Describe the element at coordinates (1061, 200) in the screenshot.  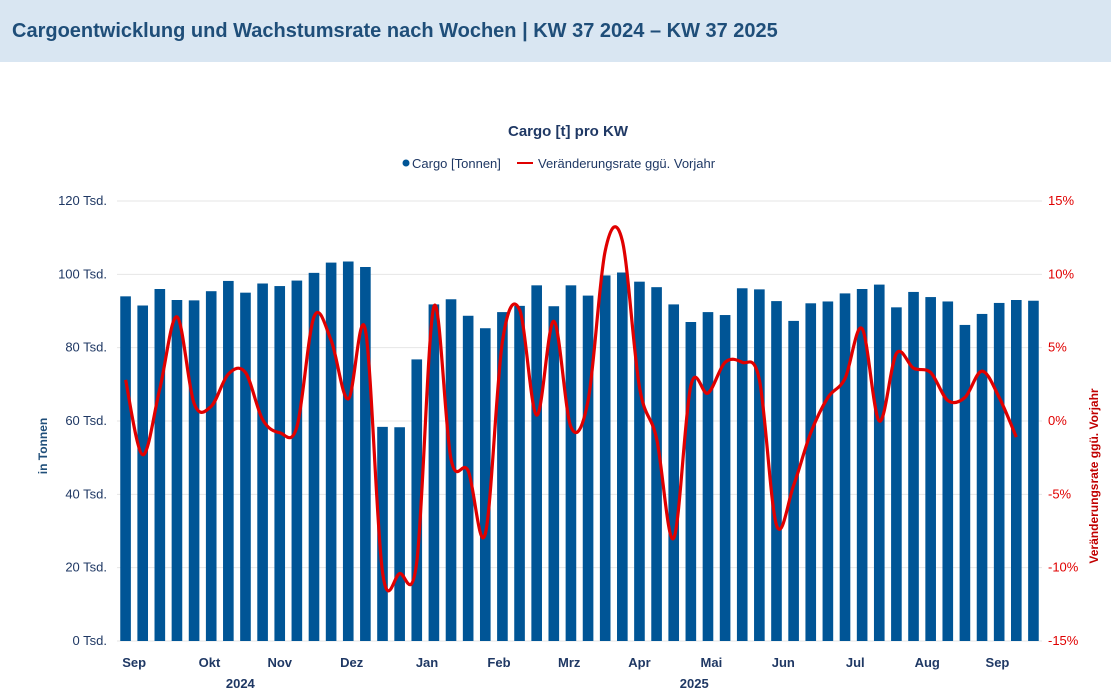
I see `y2-tick-label: 15%` at that location.